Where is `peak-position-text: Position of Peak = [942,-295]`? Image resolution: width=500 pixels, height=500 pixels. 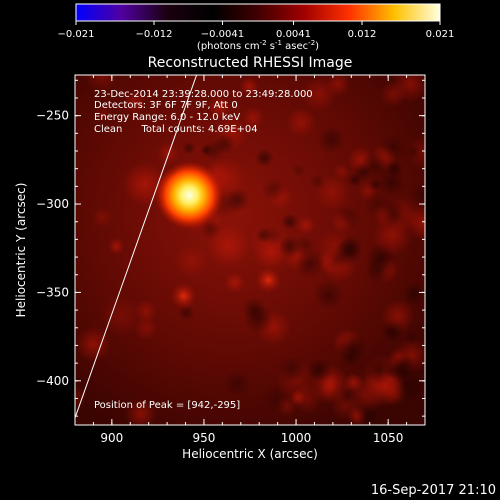 peak-position-text: Position of Peak = [942,-295] is located at coordinates (167, 405).